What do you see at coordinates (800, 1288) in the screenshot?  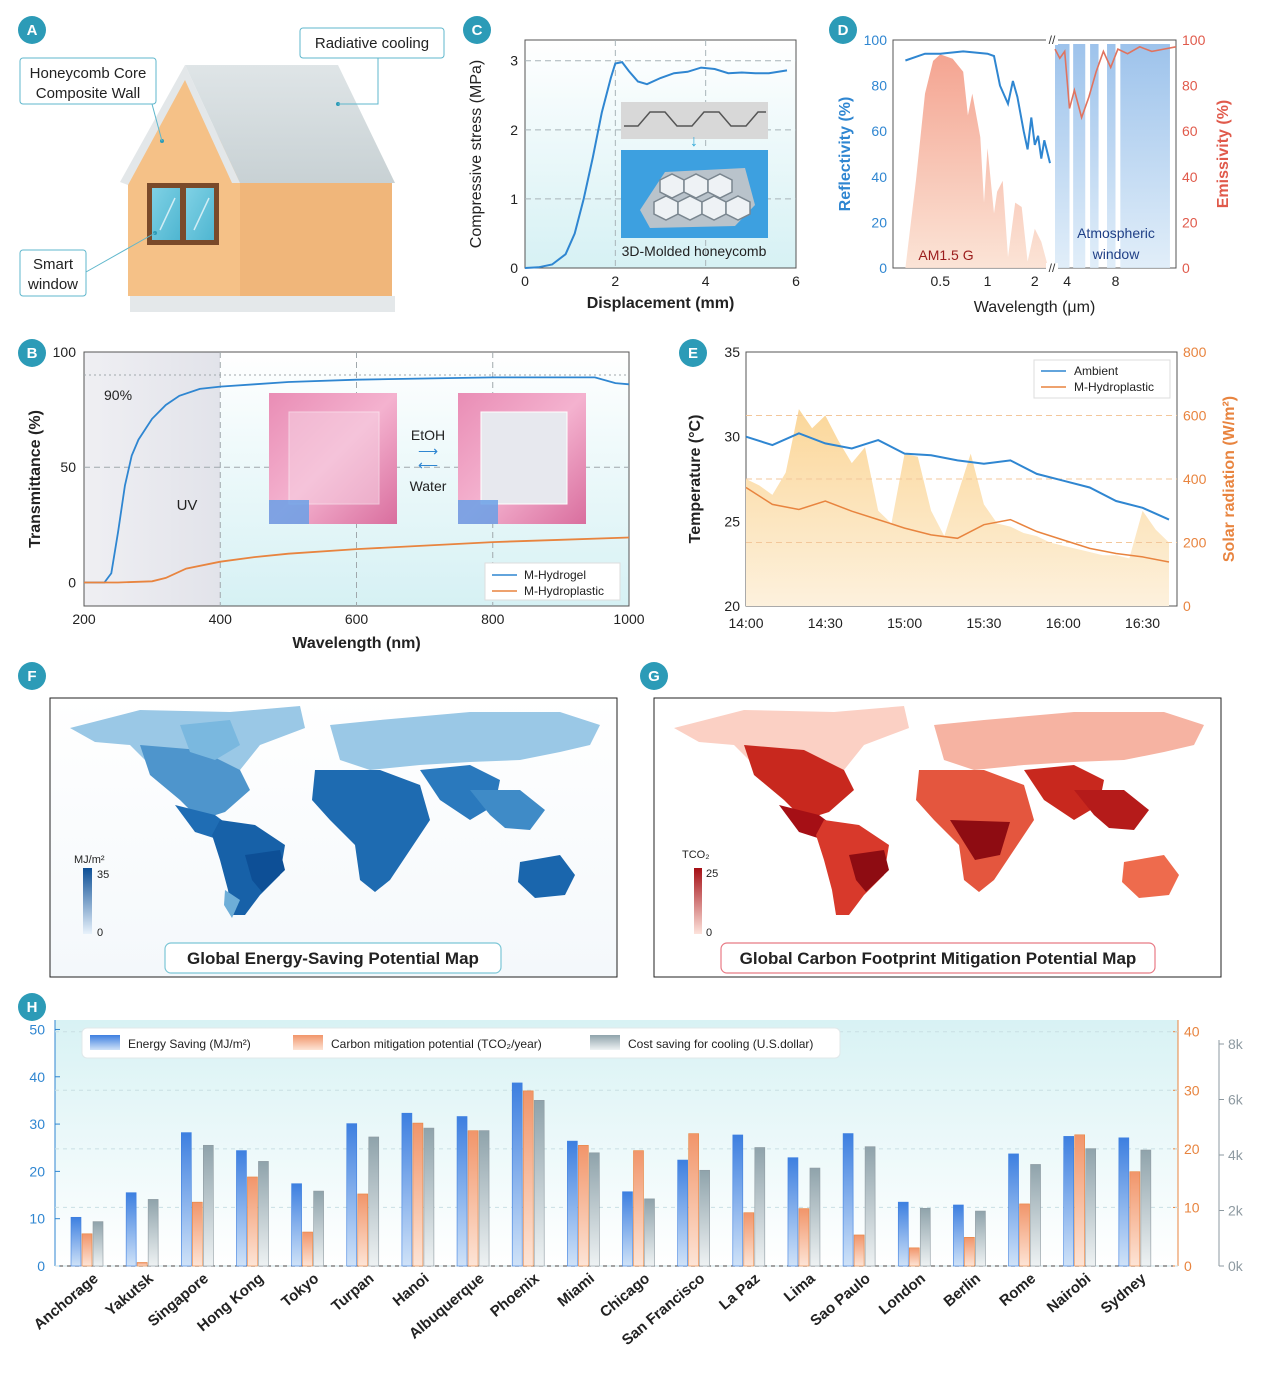 I see `category-label: Lima` at bounding box center [800, 1288].